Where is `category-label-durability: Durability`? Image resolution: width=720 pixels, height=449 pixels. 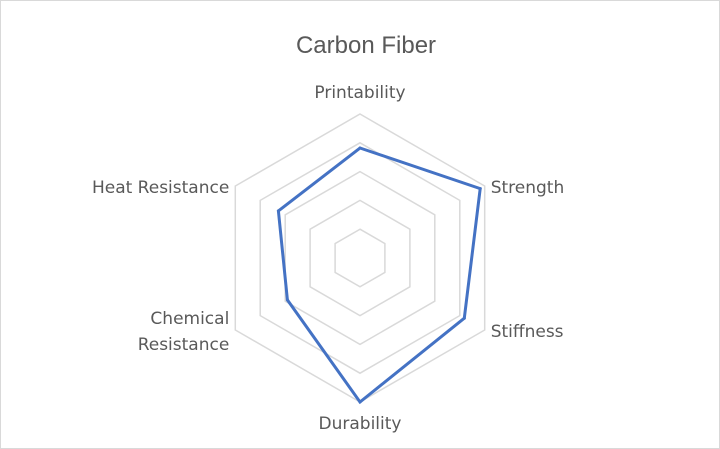 category-label-durability: Durability is located at coordinates (360, 424).